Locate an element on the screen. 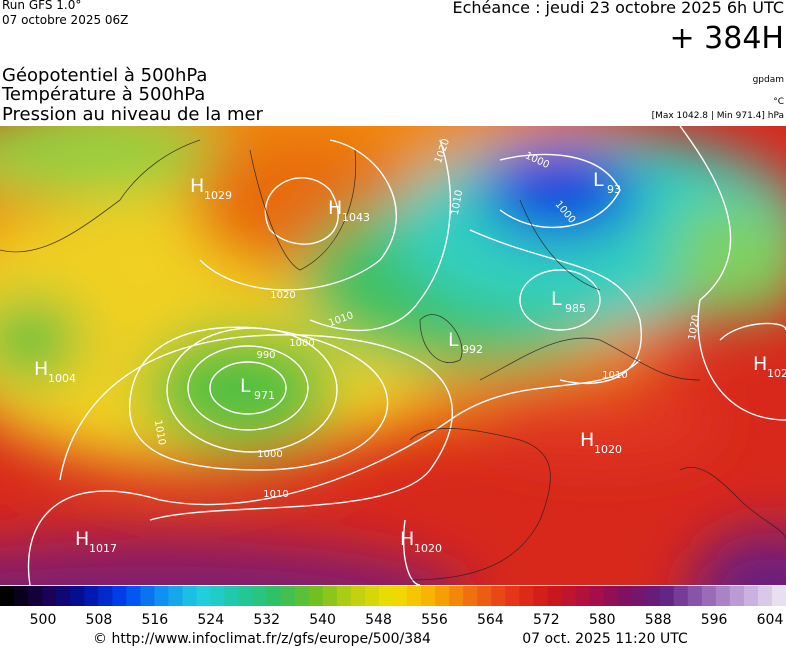 The image size is (786, 648). center-pressure: 985 is located at coordinates (575, 308).